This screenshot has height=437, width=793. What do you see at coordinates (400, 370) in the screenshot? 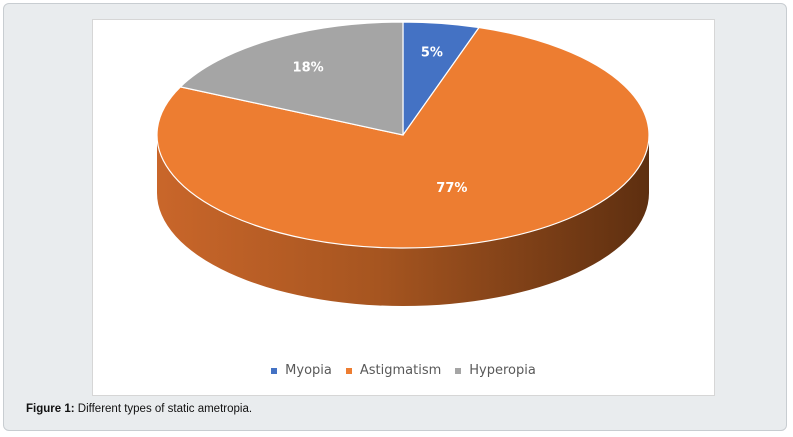
I see `legend-label-astigmatism: Astigmatism` at bounding box center [400, 370].